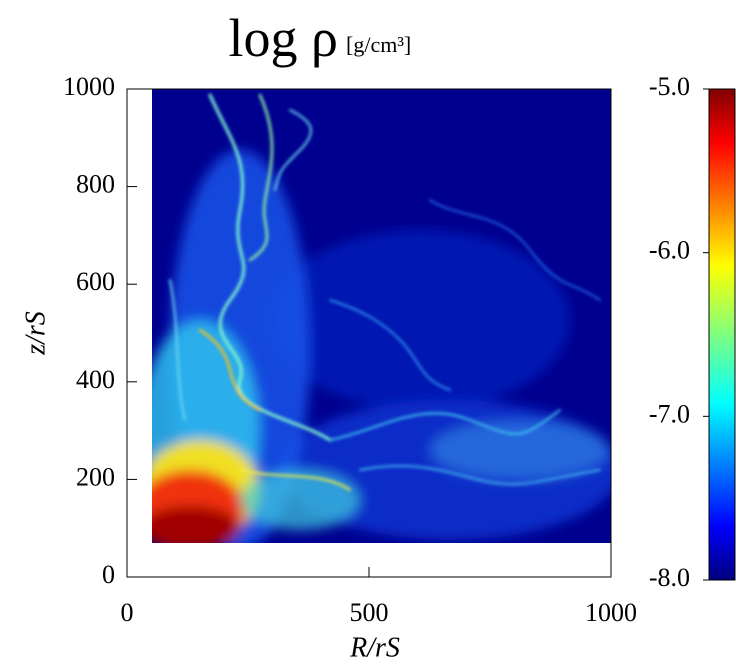 Image resolution: width=736 pixels, height=671 pixels. What do you see at coordinates (669, 250) in the screenshot?
I see `colorbar-tick-label: -6.0` at bounding box center [669, 250].